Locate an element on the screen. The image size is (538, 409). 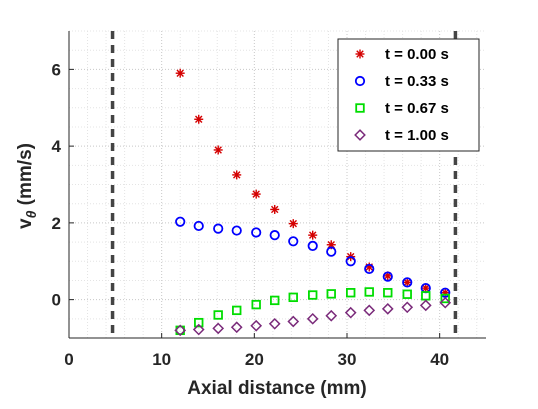
y-axis-label-base: v is located at coordinates (25, 223).